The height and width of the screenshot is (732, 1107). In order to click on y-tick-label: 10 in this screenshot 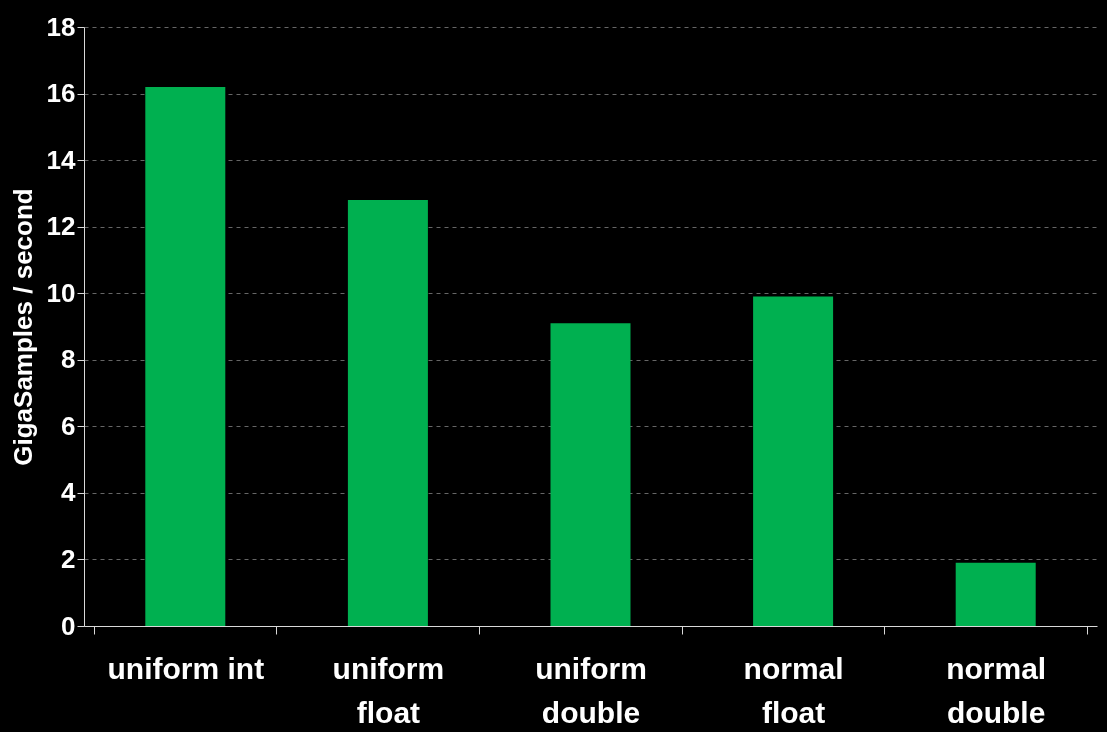, I will do `click(61, 292)`.